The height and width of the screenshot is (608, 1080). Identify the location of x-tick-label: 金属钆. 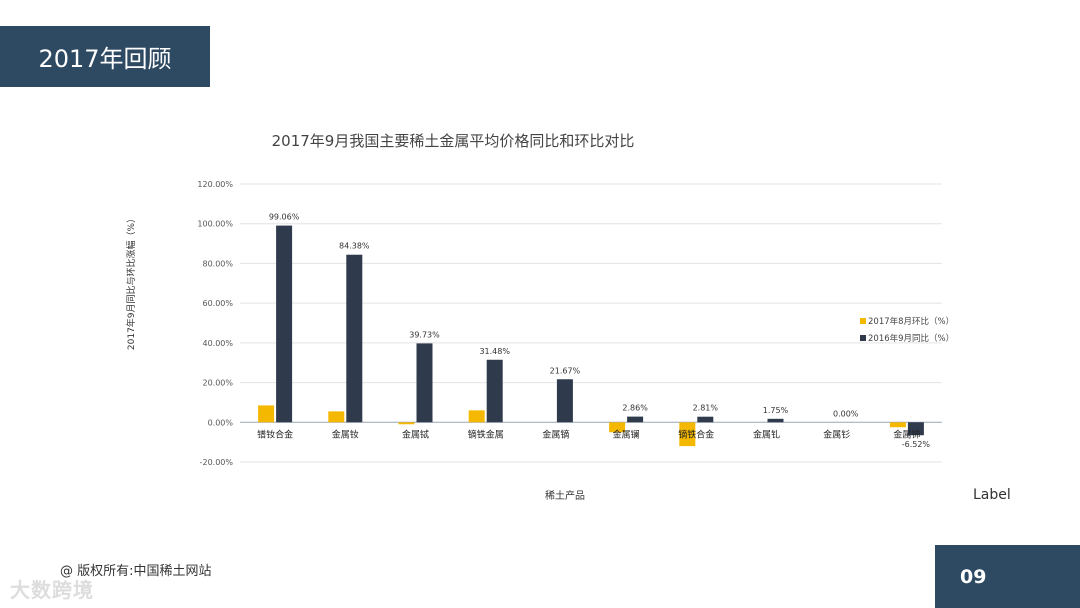
(766, 434).